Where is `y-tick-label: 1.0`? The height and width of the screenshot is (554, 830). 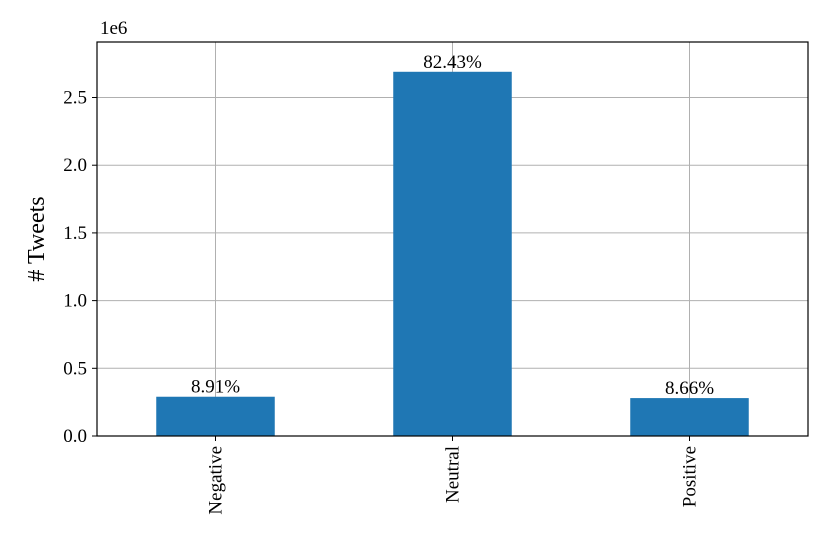
y-tick-label: 1.0 is located at coordinates (75, 301).